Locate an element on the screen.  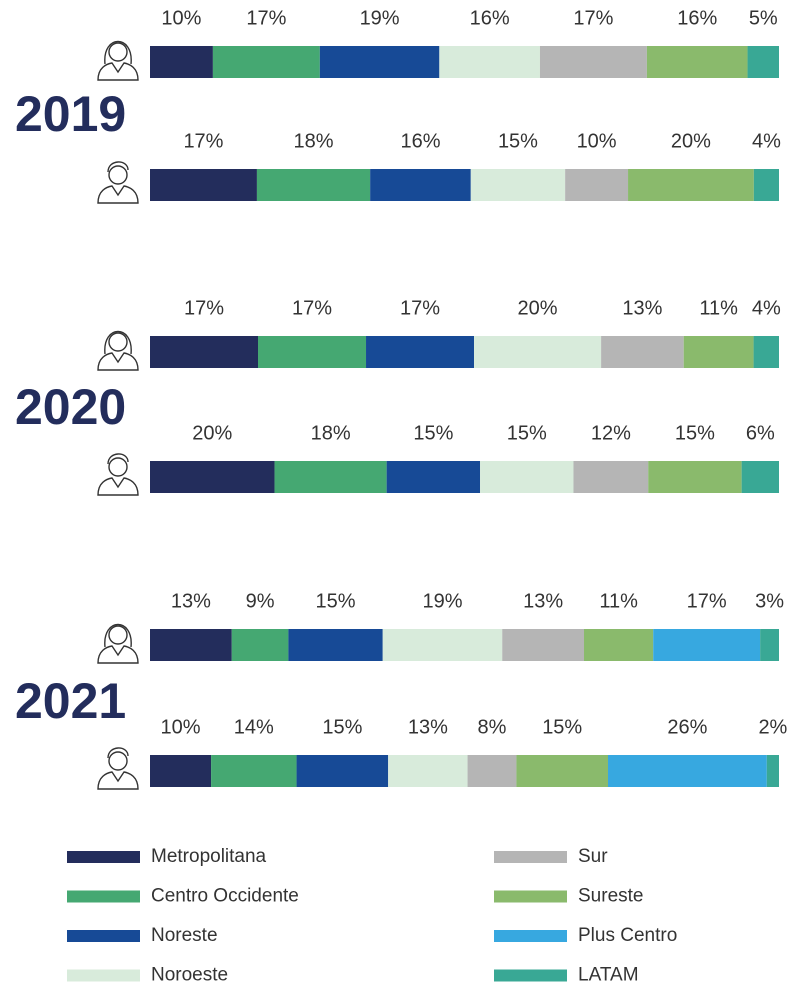
value-label: 3% is located at coordinates (769, 601).